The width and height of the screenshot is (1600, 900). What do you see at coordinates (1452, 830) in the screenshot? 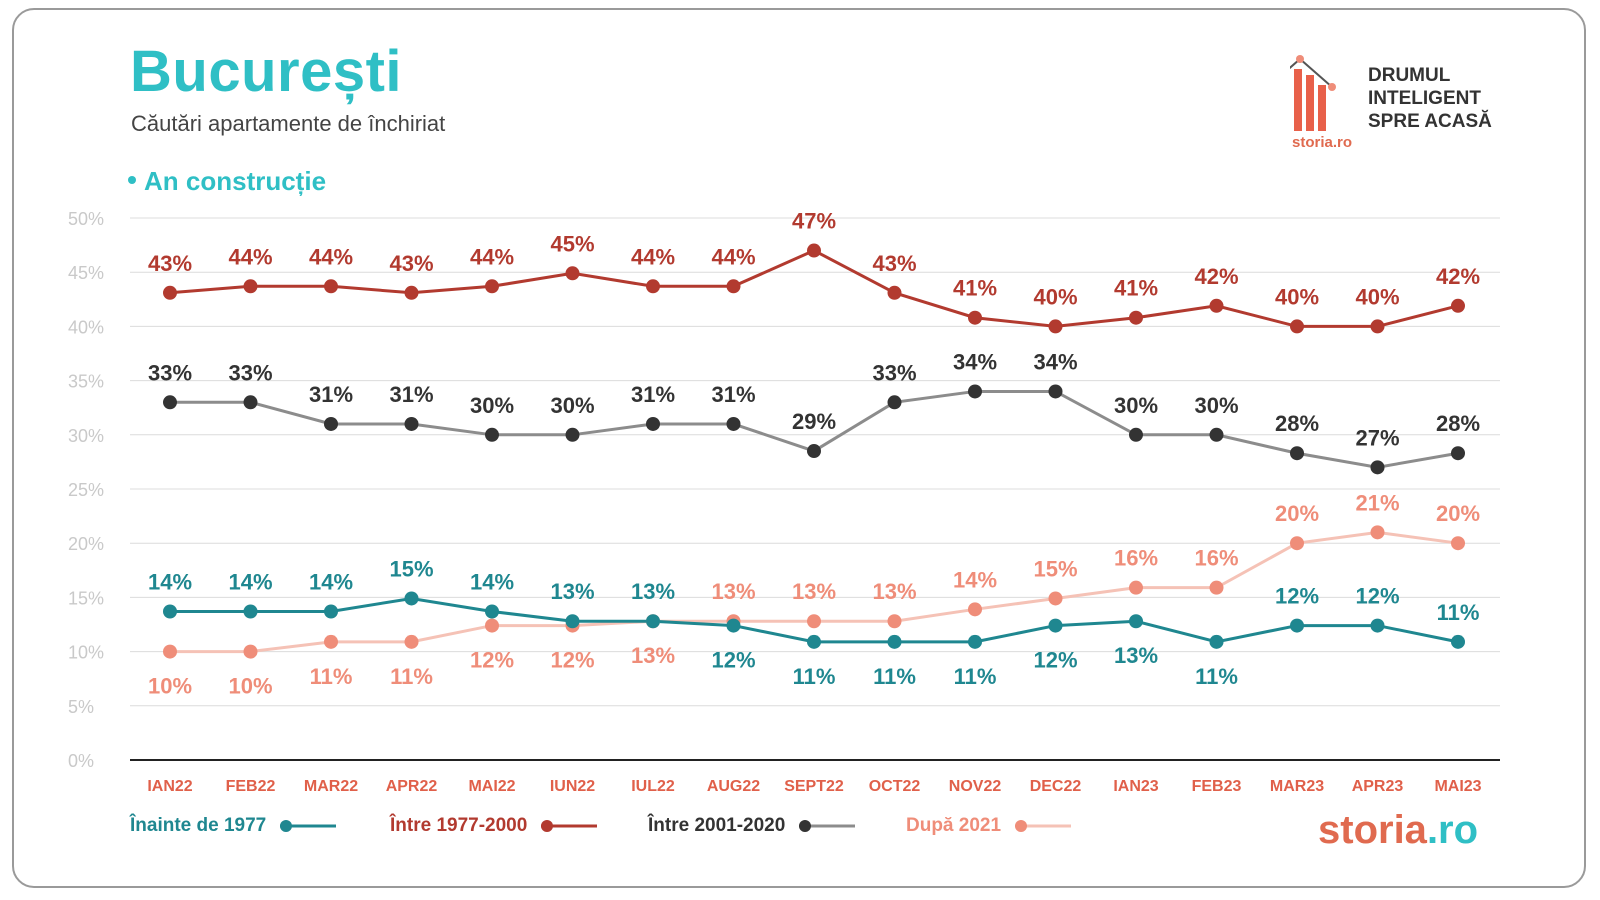
I see `brand-logo-part2: .ro` at bounding box center [1452, 830].